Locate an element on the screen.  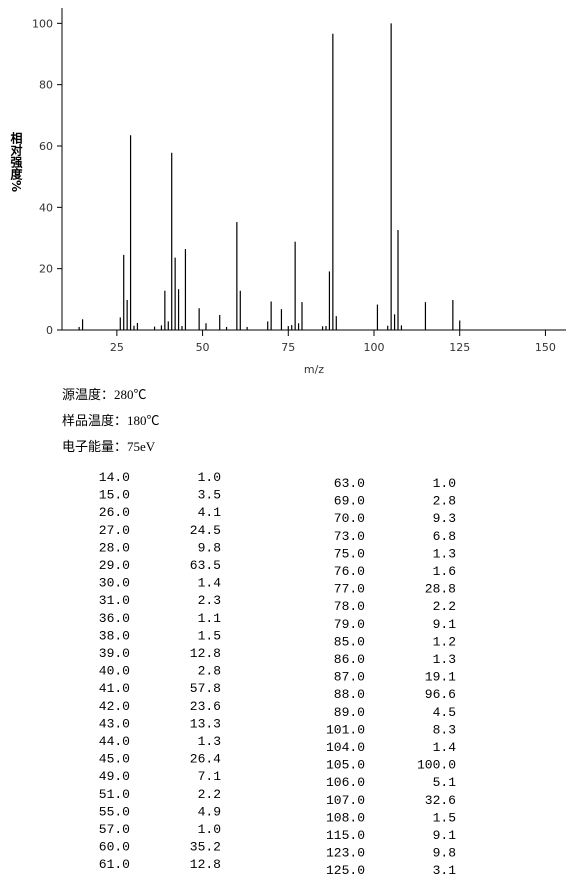
y-label: 相对强度% is located at coordinates (16, 161).